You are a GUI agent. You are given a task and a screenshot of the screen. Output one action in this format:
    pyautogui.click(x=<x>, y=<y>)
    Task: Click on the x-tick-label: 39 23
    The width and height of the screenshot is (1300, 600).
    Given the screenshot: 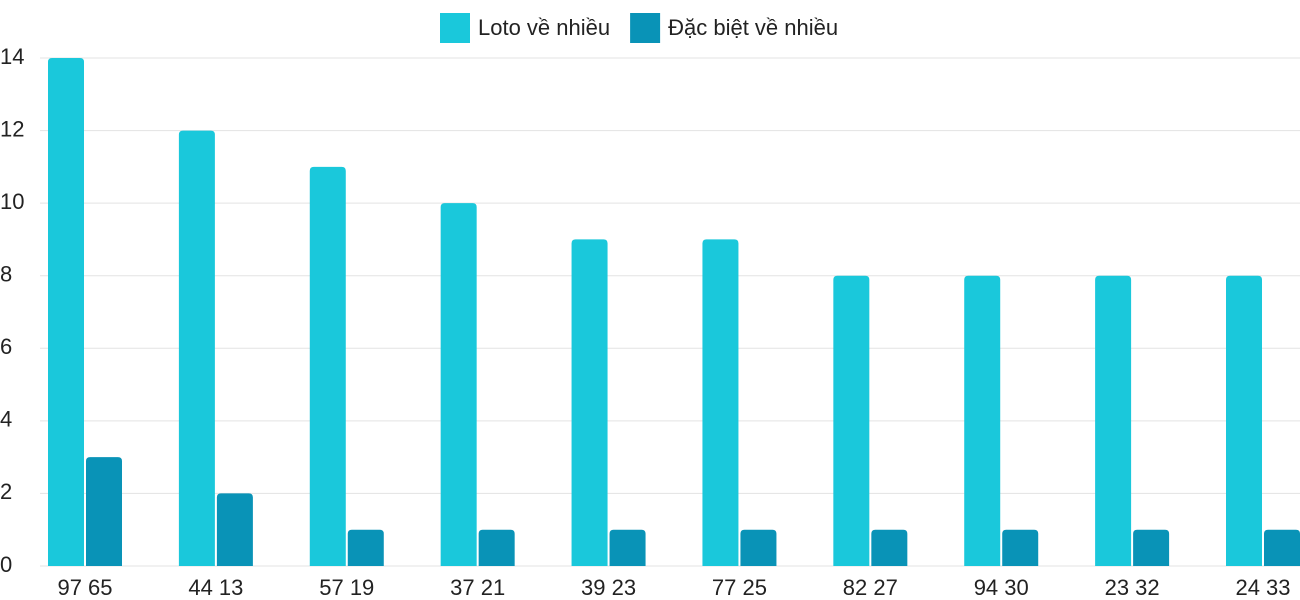 What is the action you would take?
    pyautogui.click(x=608, y=587)
    